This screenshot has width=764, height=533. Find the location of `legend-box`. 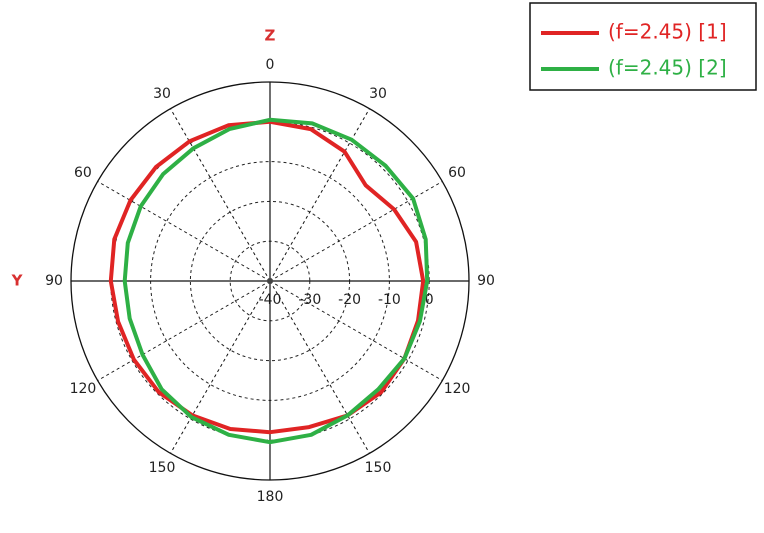

legend-box is located at coordinates (643, 46).